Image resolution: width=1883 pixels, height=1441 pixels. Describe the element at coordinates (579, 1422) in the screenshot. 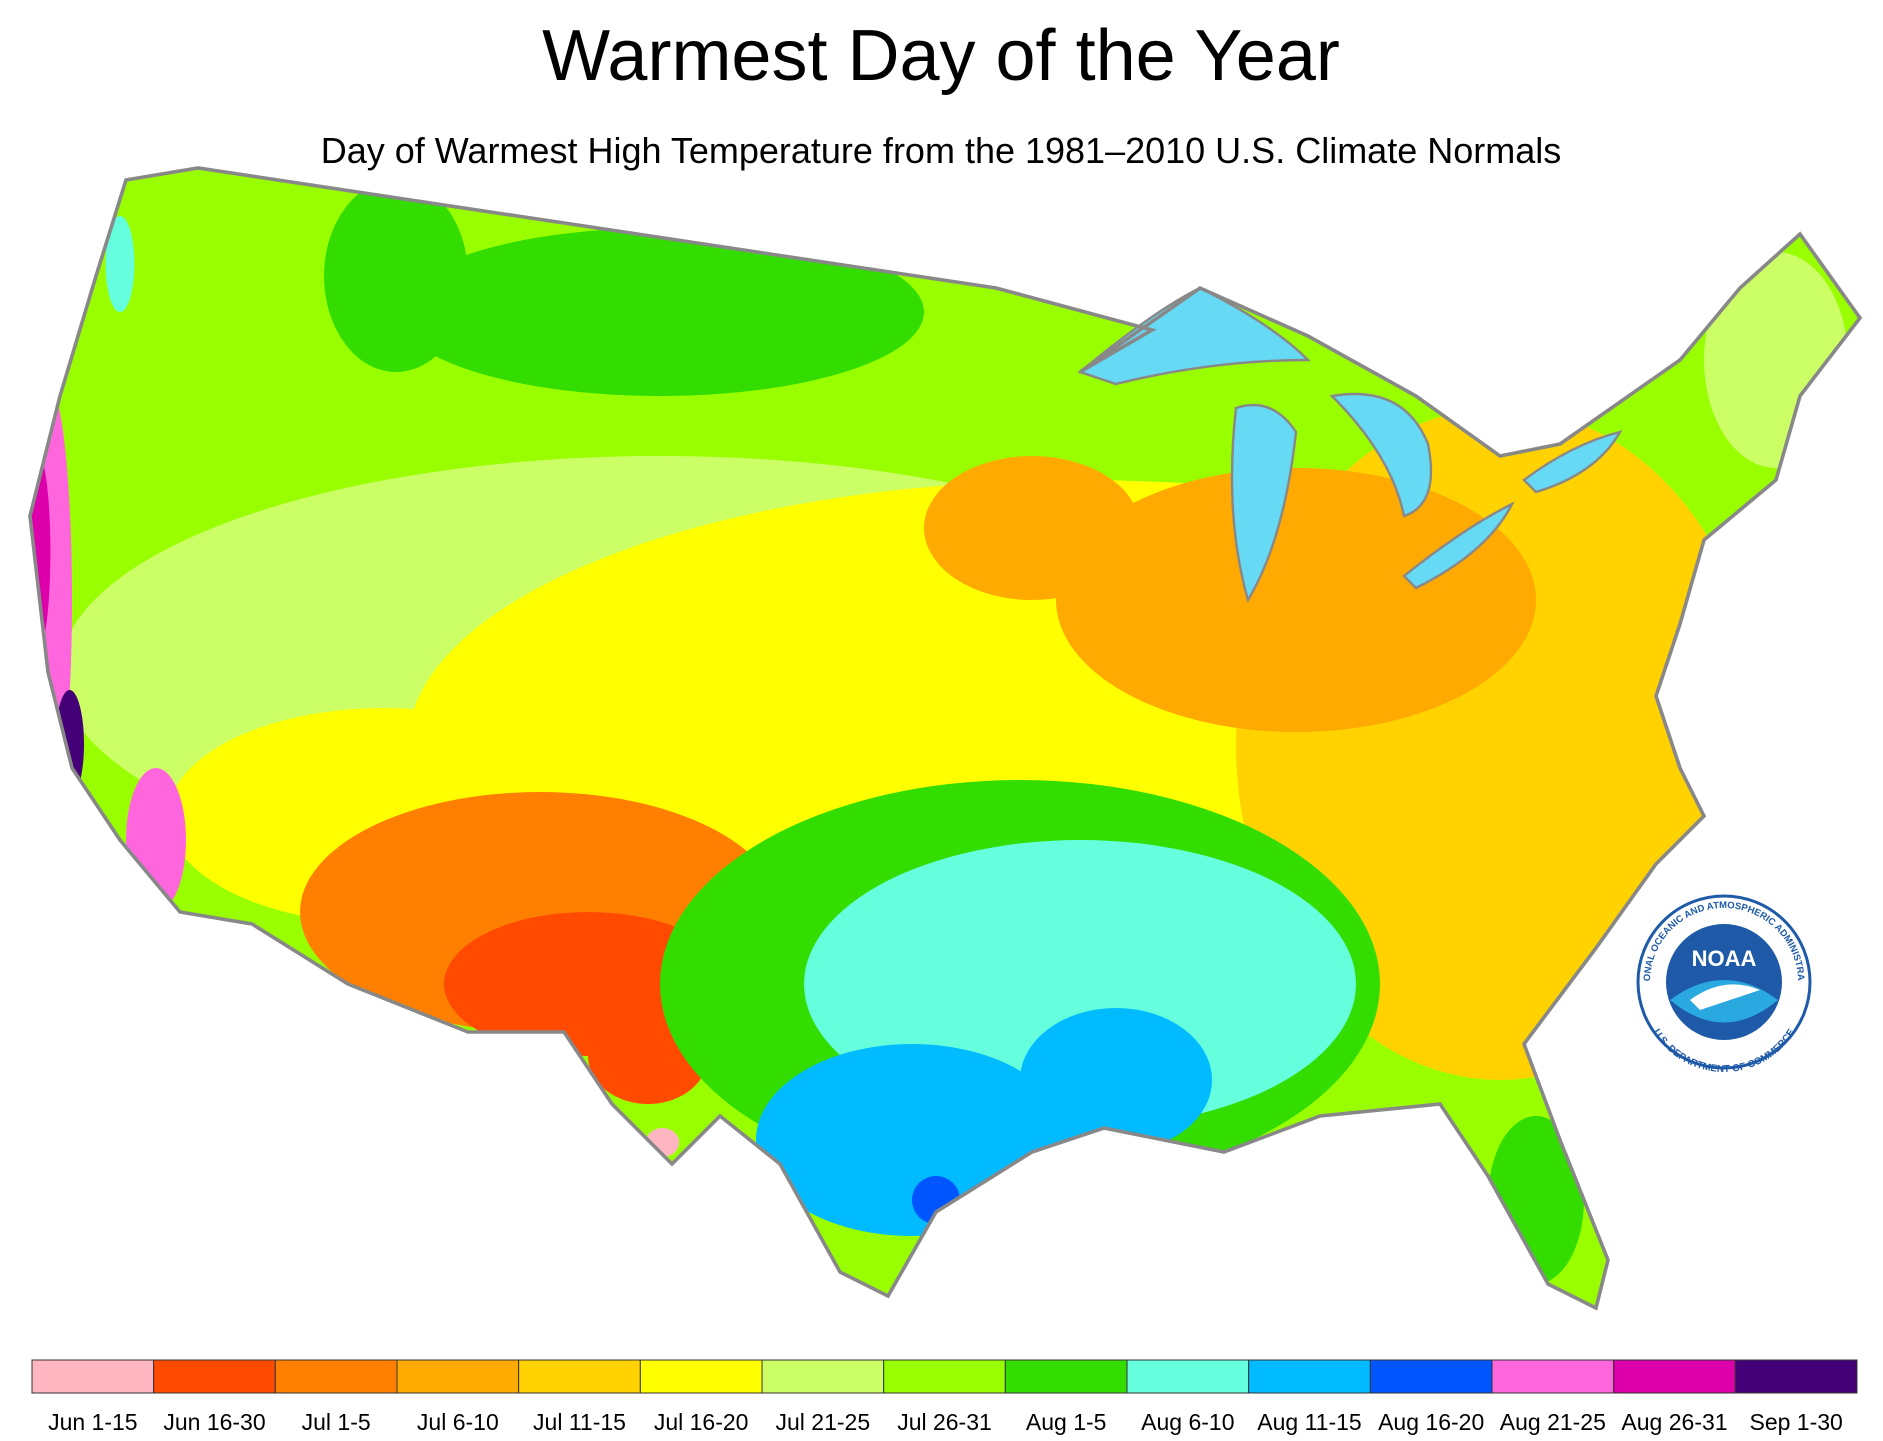

I see `legend-label: Jul 11-15` at that location.